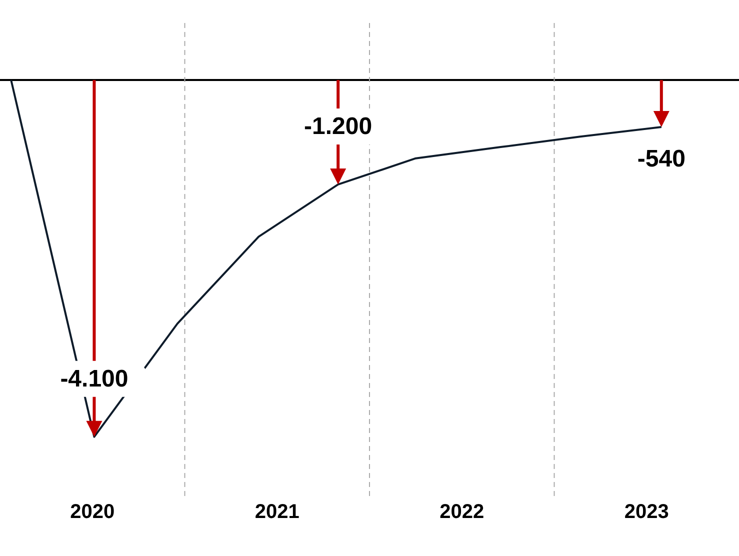  Describe the element at coordinates (94, 378) in the screenshot. I see `data-label: -4.100` at that location.